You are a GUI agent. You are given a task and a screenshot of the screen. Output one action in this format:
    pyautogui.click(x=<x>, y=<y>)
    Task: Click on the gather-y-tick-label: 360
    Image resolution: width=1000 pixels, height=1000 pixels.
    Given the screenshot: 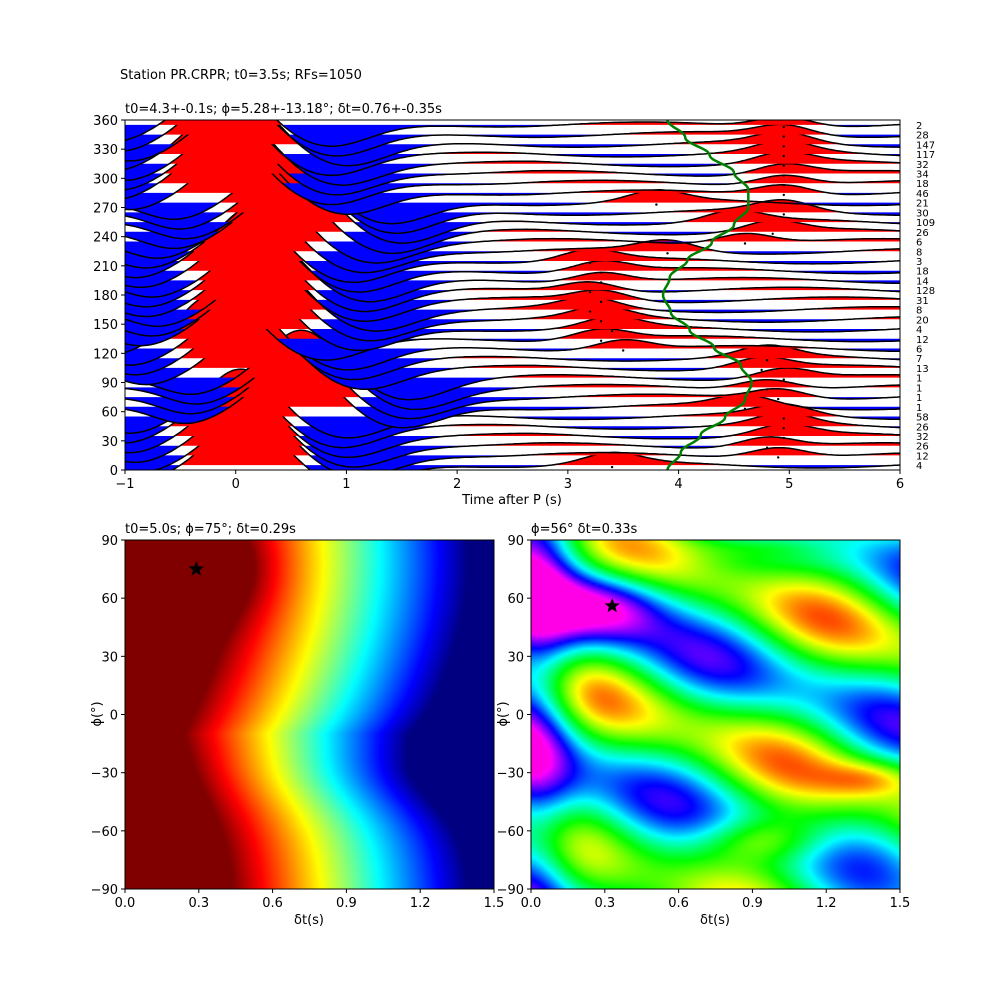 What is the action you would take?
    pyautogui.click(x=105, y=121)
    